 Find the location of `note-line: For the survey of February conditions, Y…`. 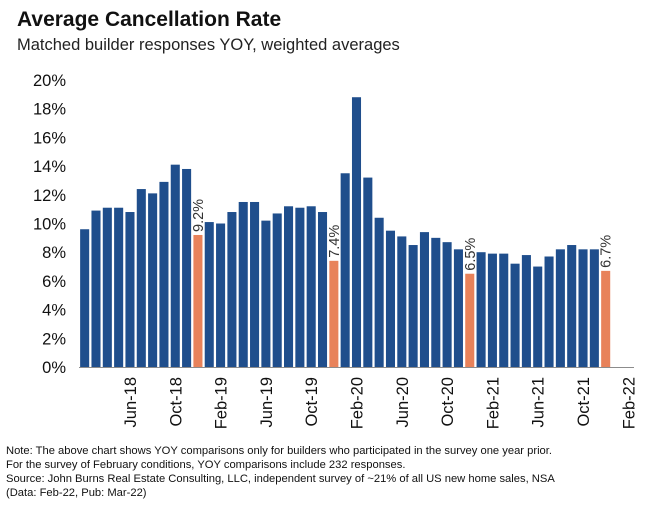

note-line: For the survey of February conditions, Y… is located at coordinates (206, 465).